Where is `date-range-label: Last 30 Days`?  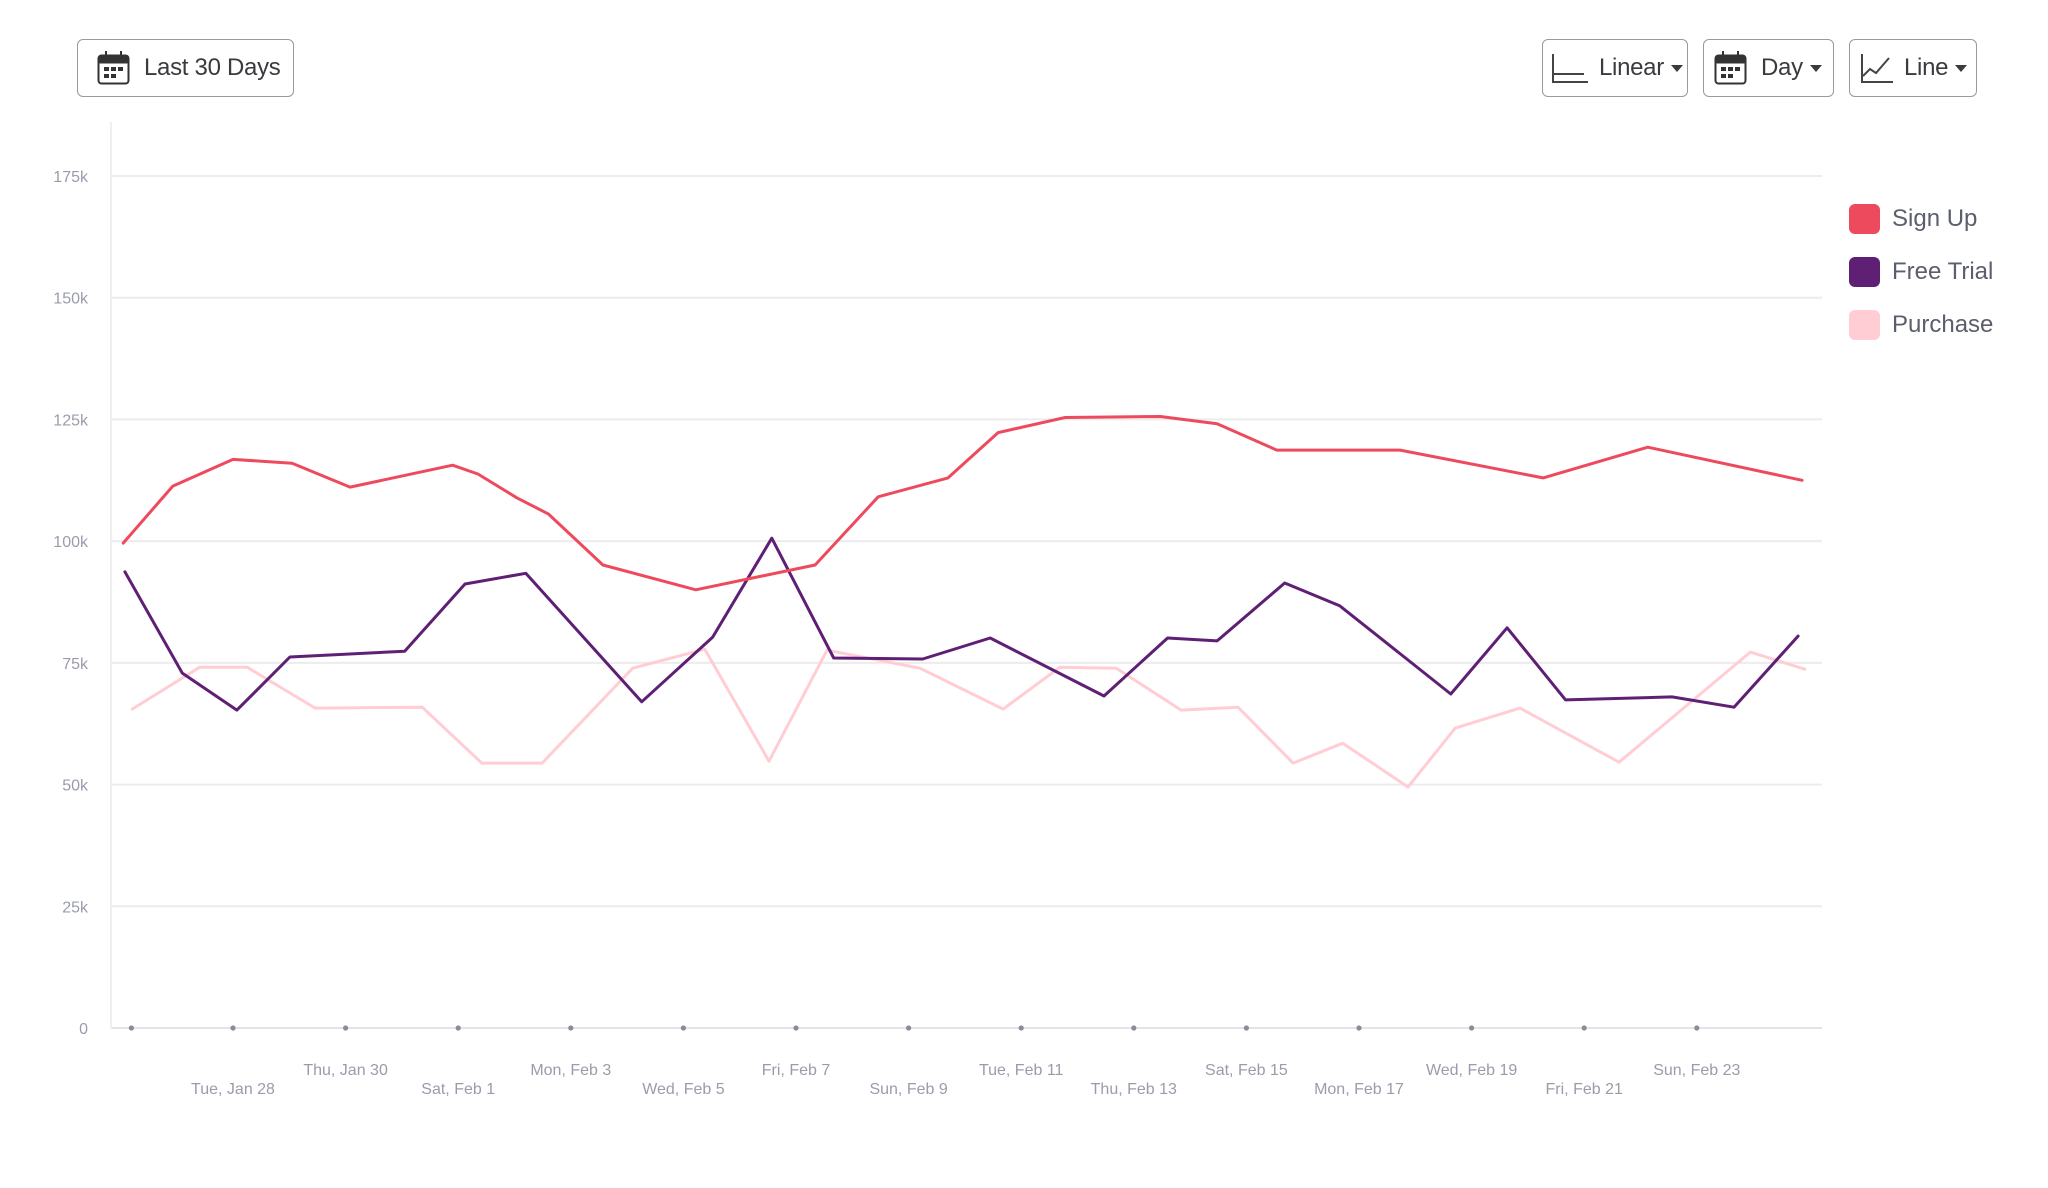
date-range-label: Last 30 Days is located at coordinates (212, 67).